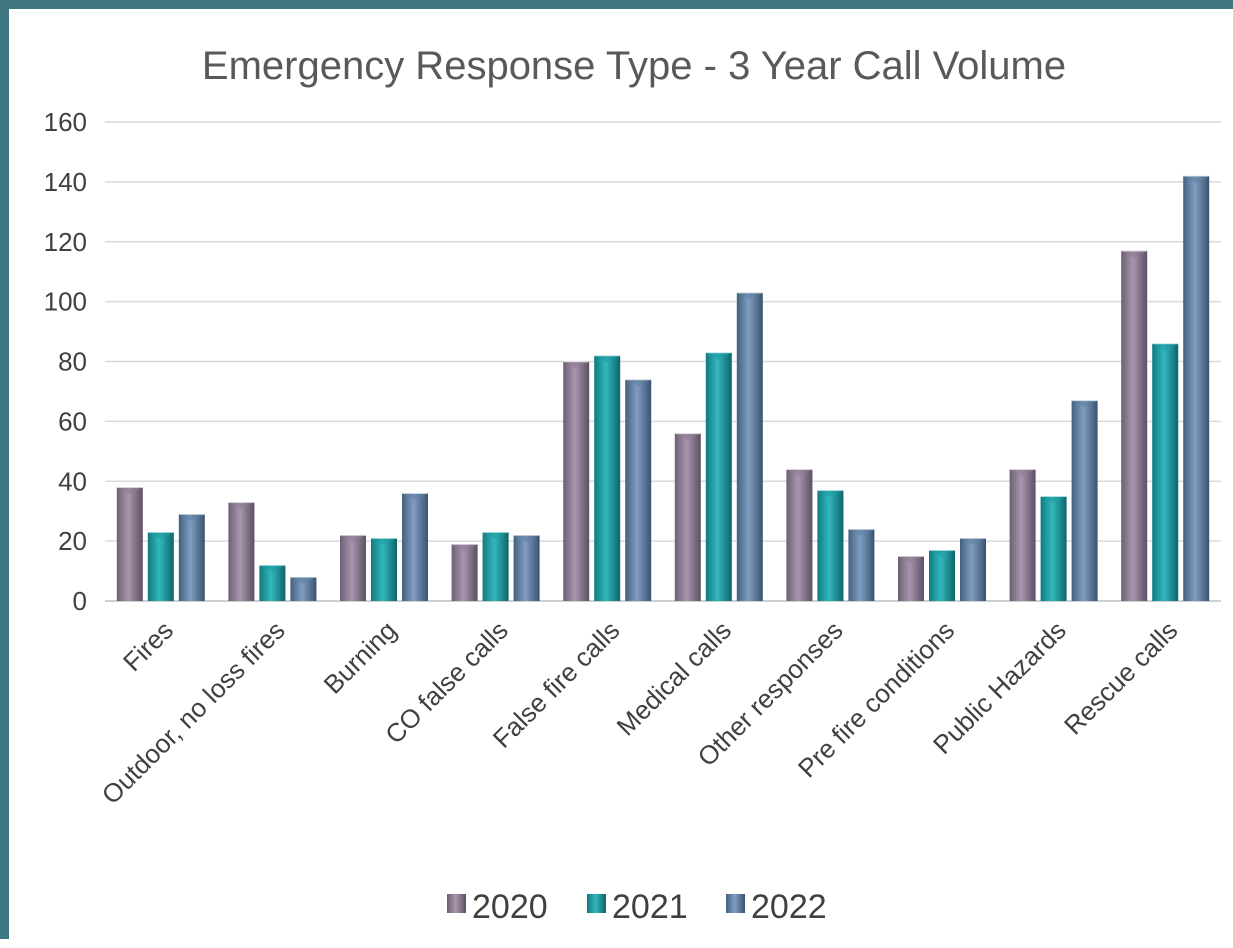 This screenshot has width=1233, height=948. Describe the element at coordinates (510, 907) in the screenshot. I see `legend-label-2020: 2020` at that location.